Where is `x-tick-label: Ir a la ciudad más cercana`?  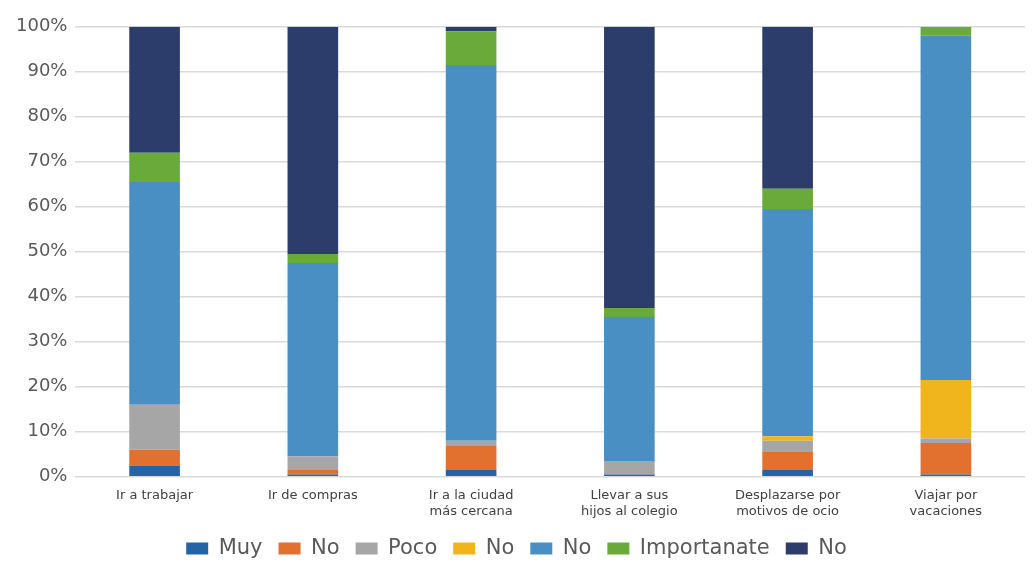
x-tick-label: Ir a la ciudad más cercana is located at coordinates (471, 502).